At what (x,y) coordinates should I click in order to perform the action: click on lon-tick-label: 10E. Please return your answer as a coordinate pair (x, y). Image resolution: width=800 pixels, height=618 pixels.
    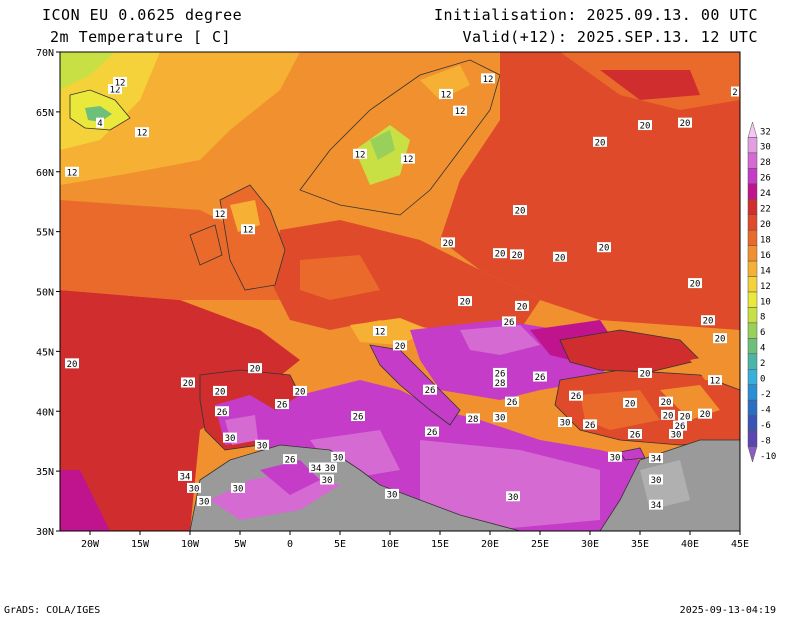
    Looking at the image, I should click on (390, 544).